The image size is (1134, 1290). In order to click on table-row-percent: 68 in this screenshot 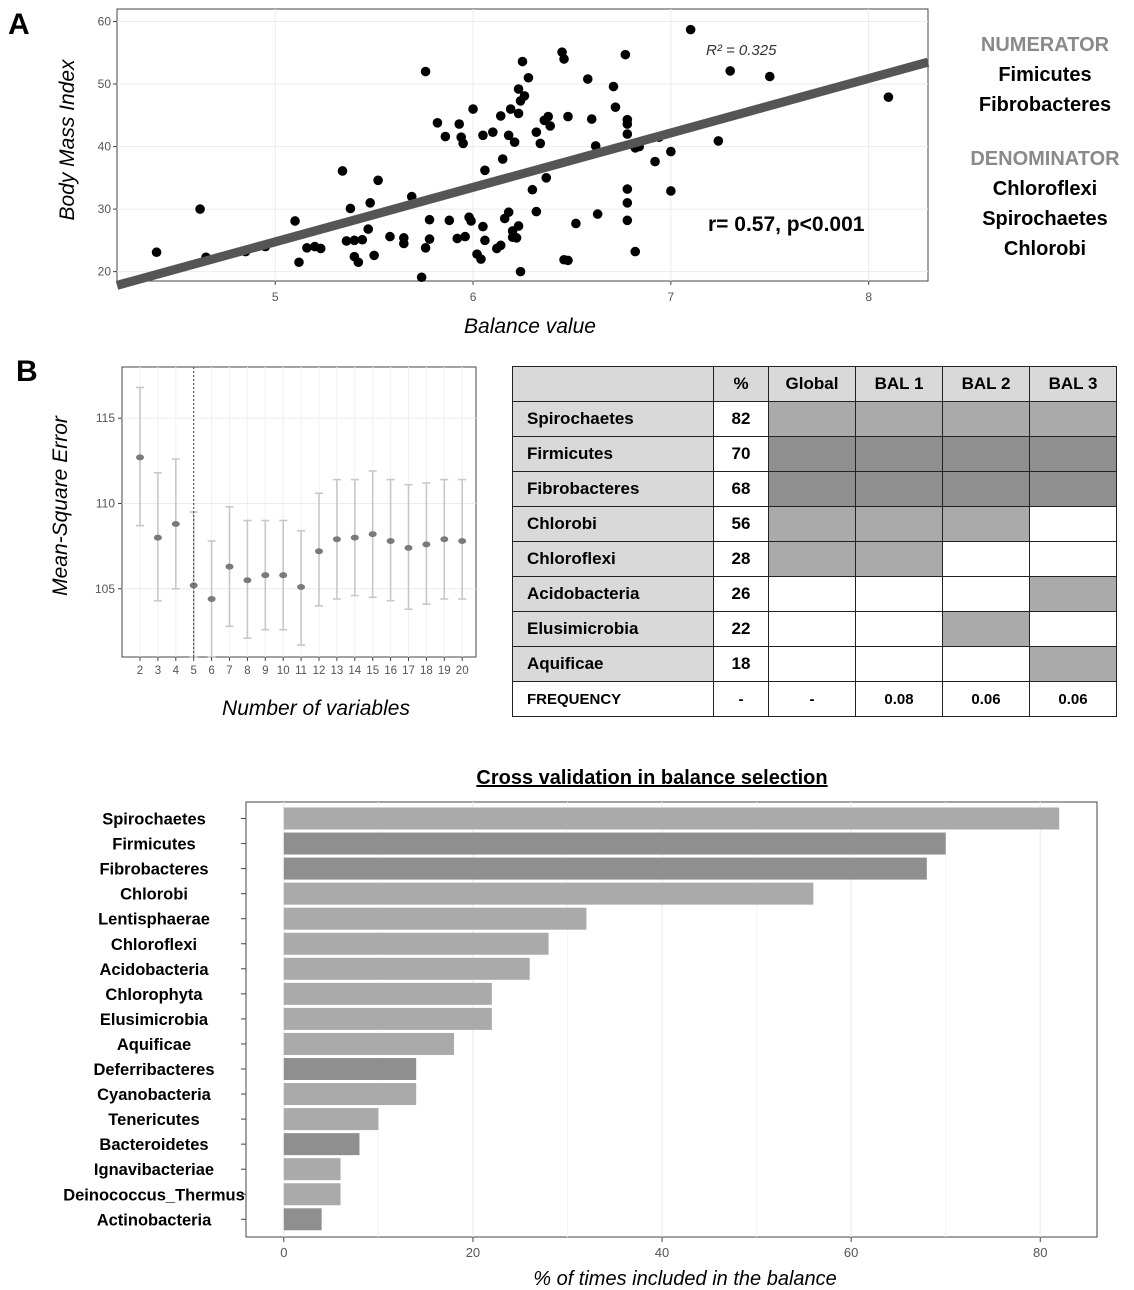, I will do `click(741, 489)`.